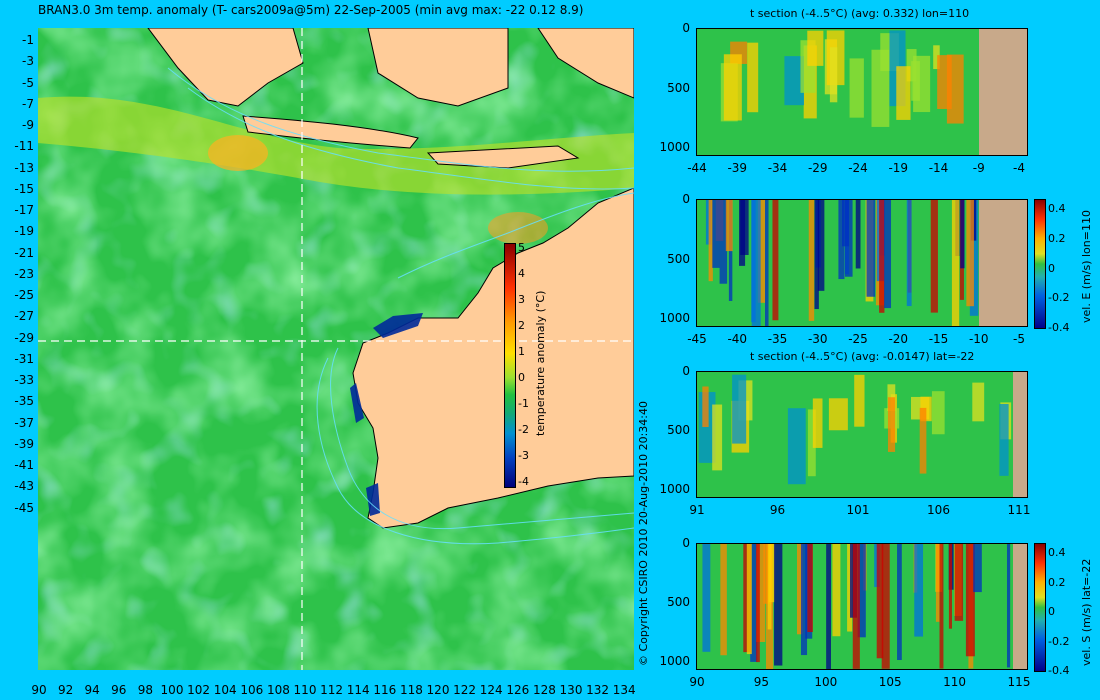 The height and width of the screenshot is (700, 1100). What do you see at coordinates (172, 690) in the screenshot?
I see `lon-tick-label: 100` at bounding box center [172, 690].